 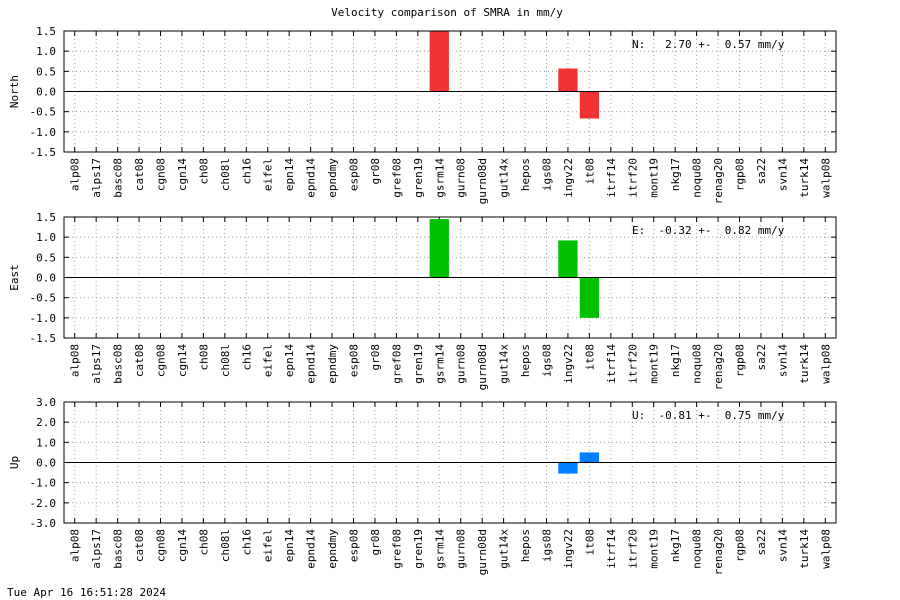 I want to click on x-tick-label: gurn08d, so click(x=482, y=367).